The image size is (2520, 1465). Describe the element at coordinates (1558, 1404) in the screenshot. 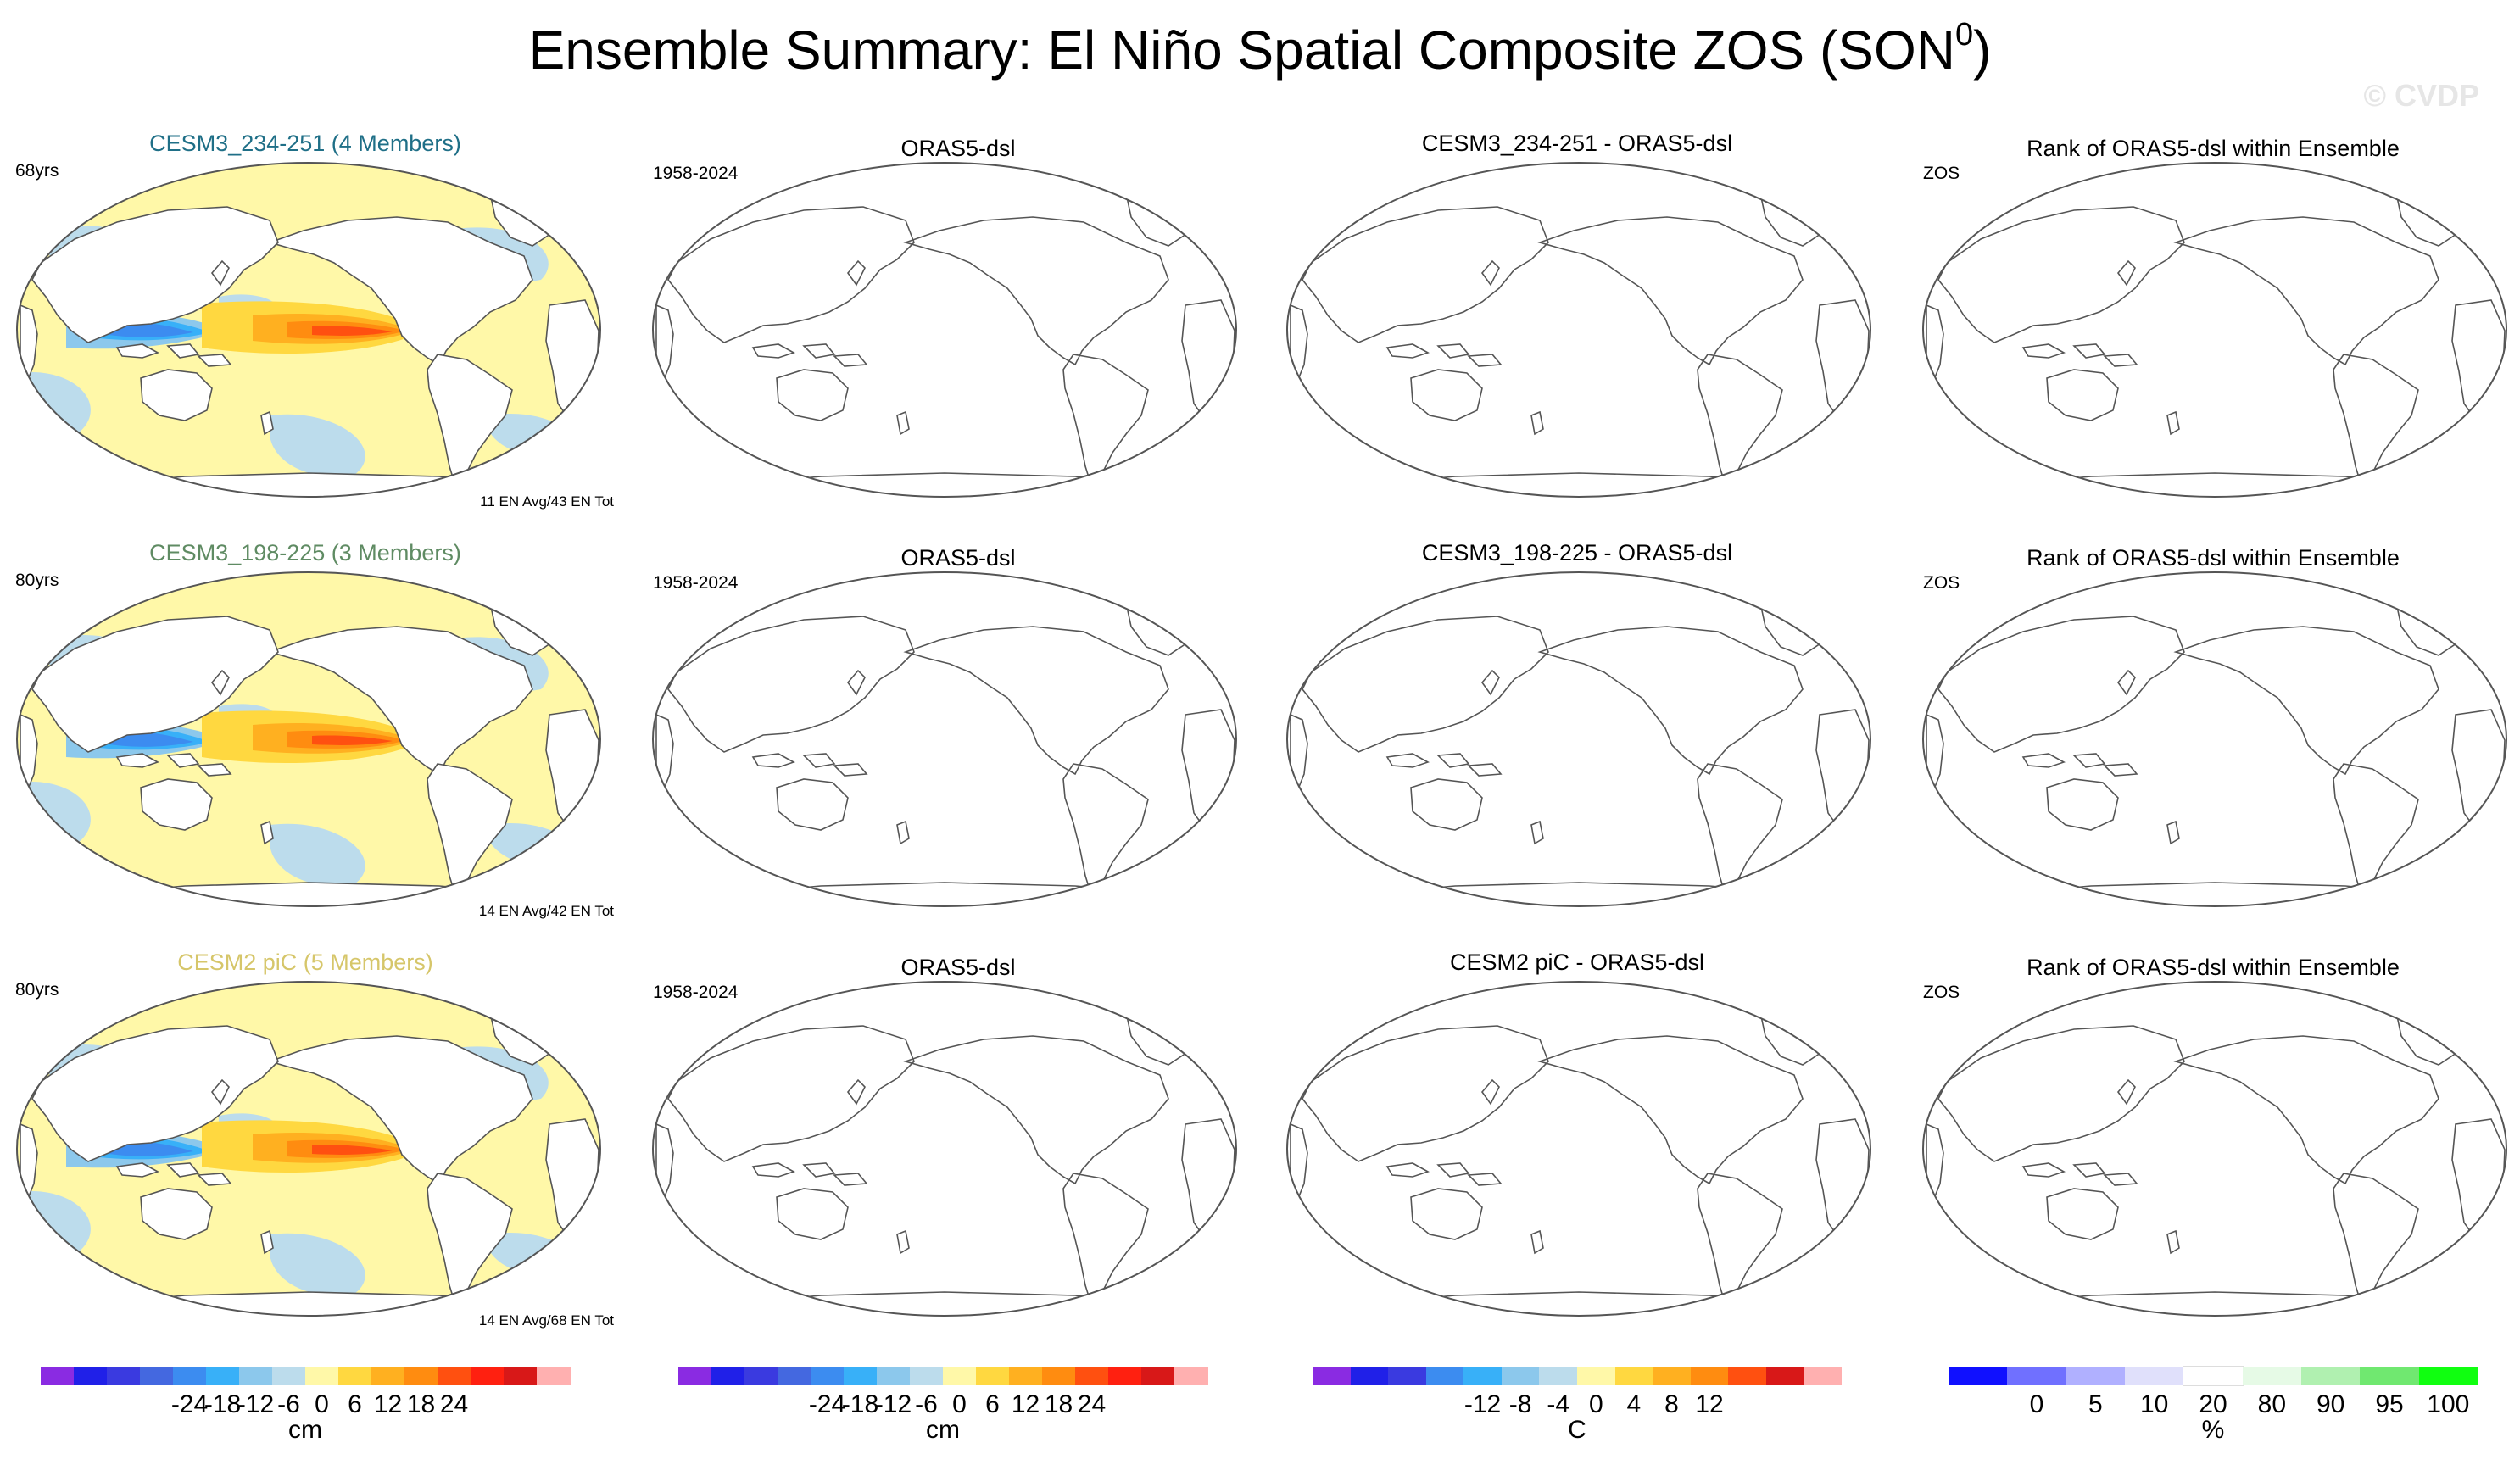

I see `colorbar-tick-label: -4` at that location.